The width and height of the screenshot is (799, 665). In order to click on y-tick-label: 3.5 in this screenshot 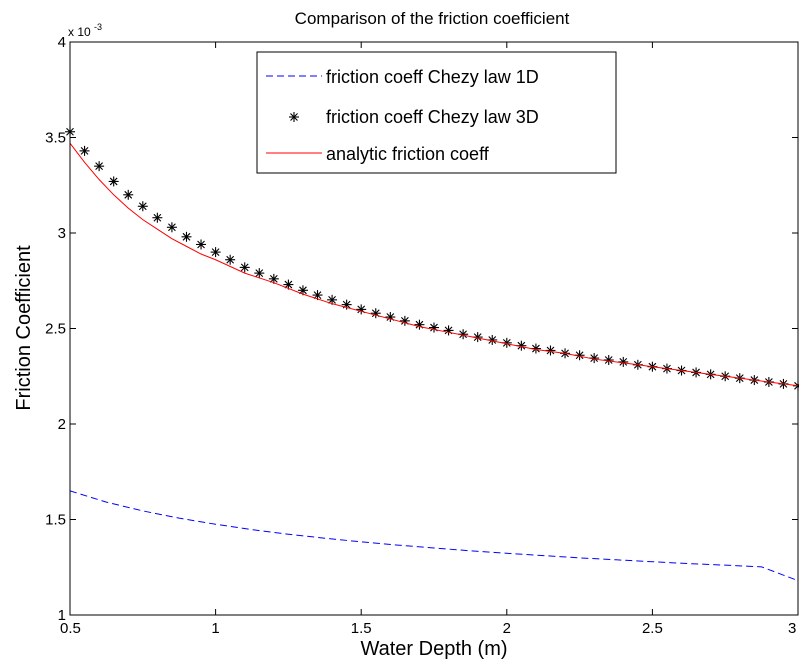, I will do `click(55, 138)`.